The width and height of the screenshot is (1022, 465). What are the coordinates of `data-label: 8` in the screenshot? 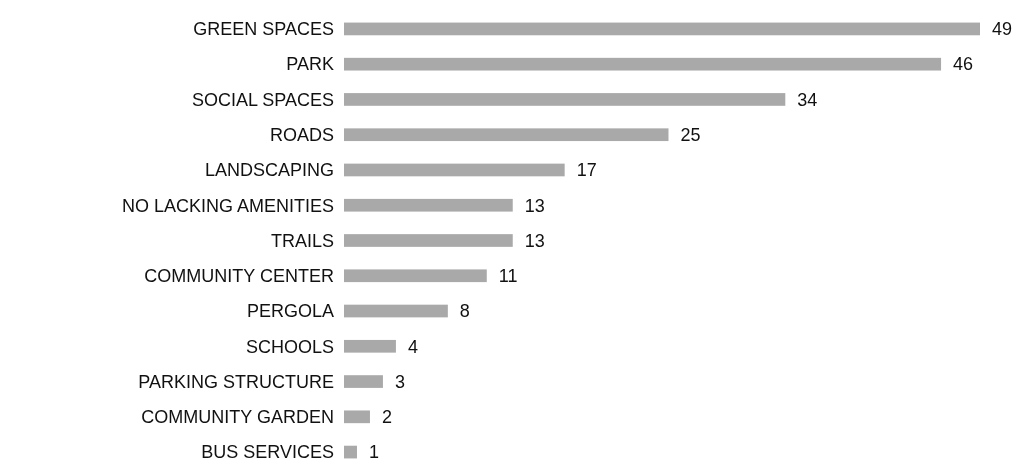 It's located at (464, 311).